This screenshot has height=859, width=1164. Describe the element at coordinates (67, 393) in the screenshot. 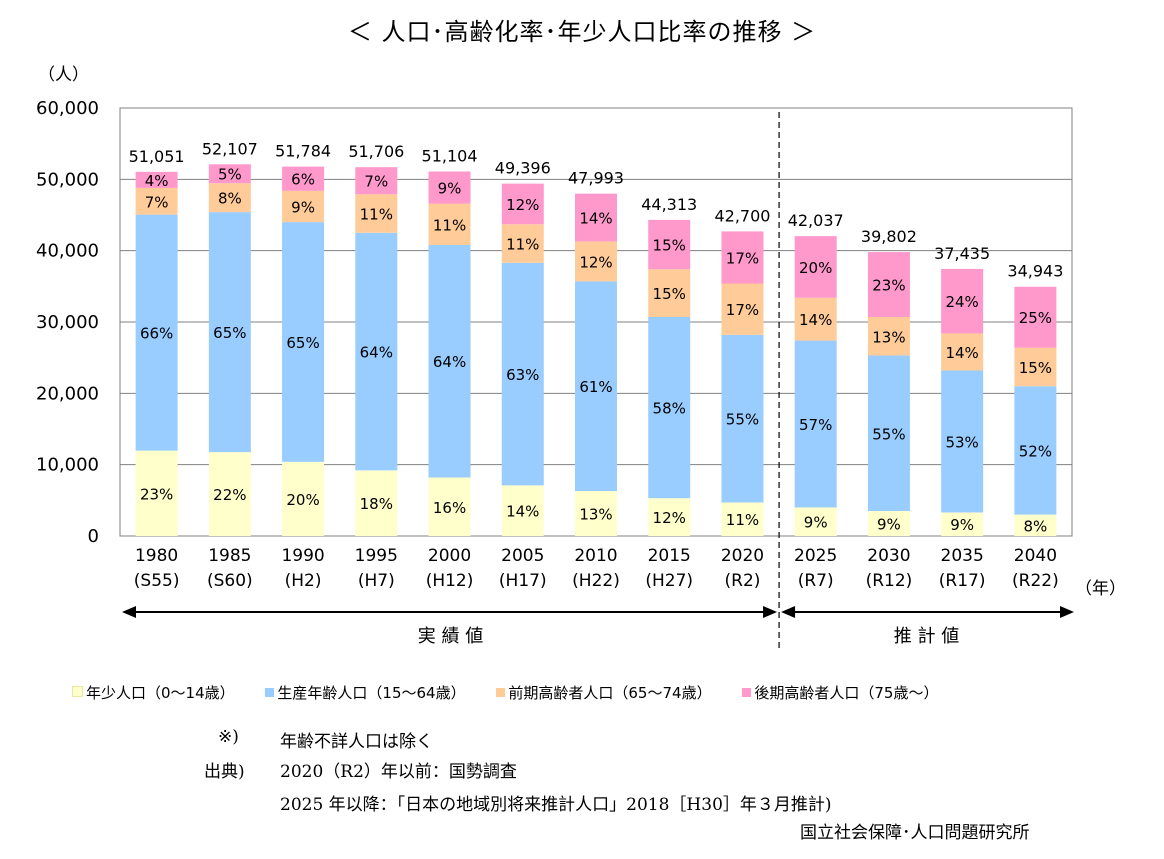

I see `y-tick-label: 20,000` at that location.